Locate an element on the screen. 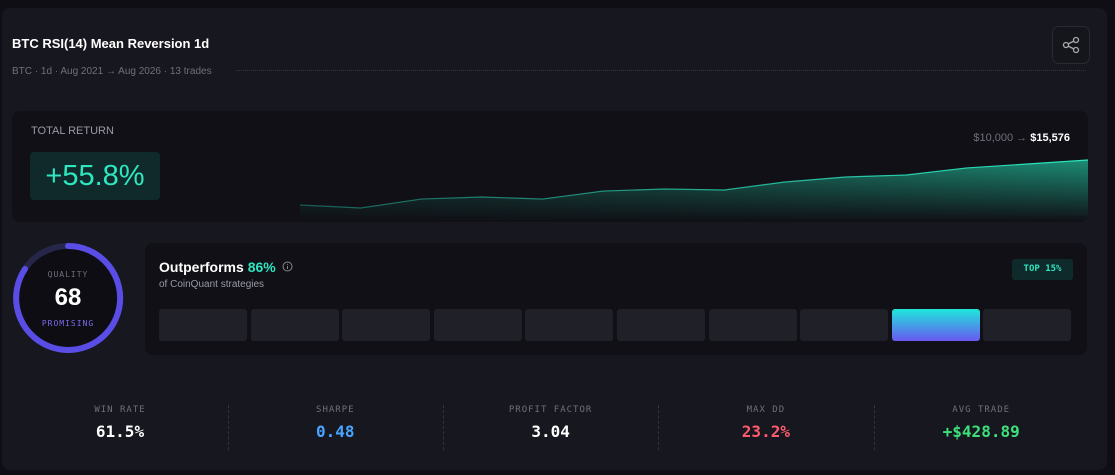  quality-label: QUALITY is located at coordinates (68, 274).